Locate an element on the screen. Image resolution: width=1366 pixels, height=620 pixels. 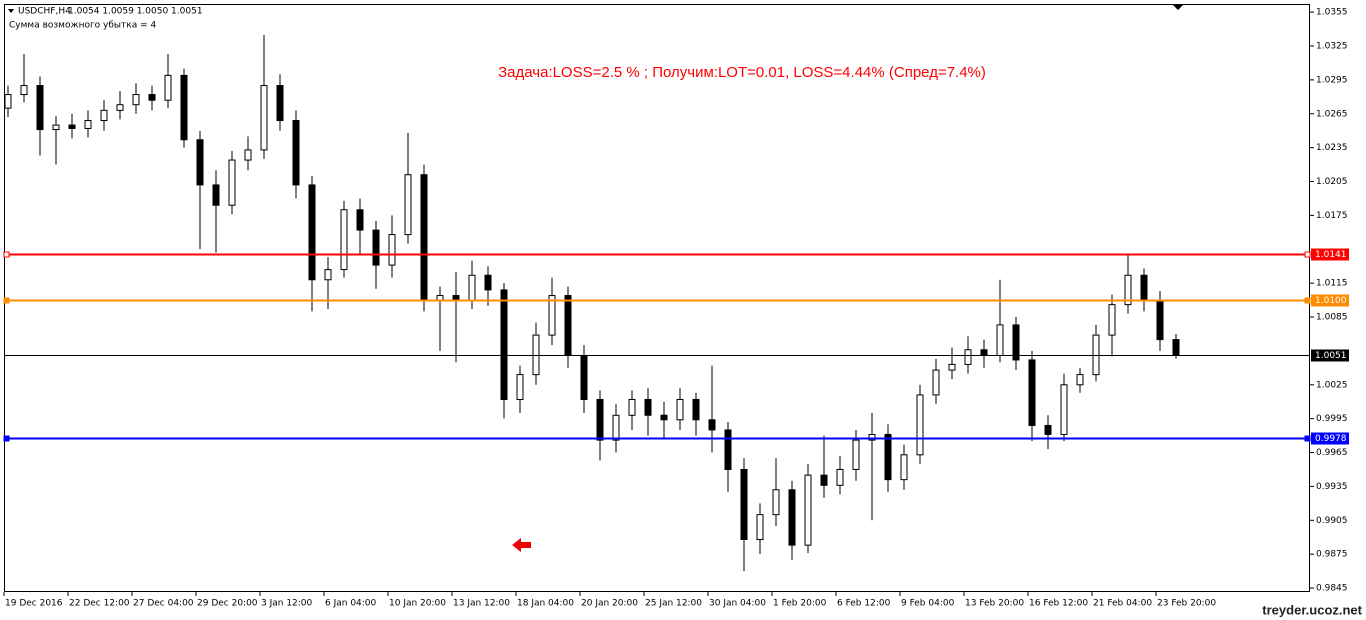
x-tick-label: 13 Feb 20:00 is located at coordinates (994, 604).